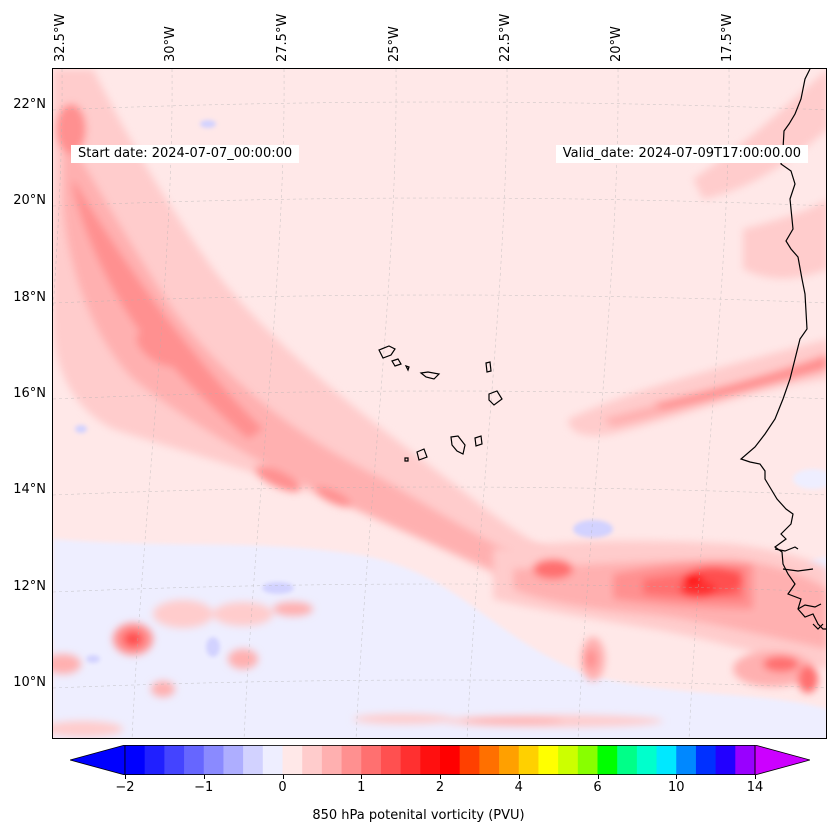  What do you see at coordinates (60, 37) in the screenshot?
I see `longitude-label: 32.5°W` at bounding box center [60, 37].